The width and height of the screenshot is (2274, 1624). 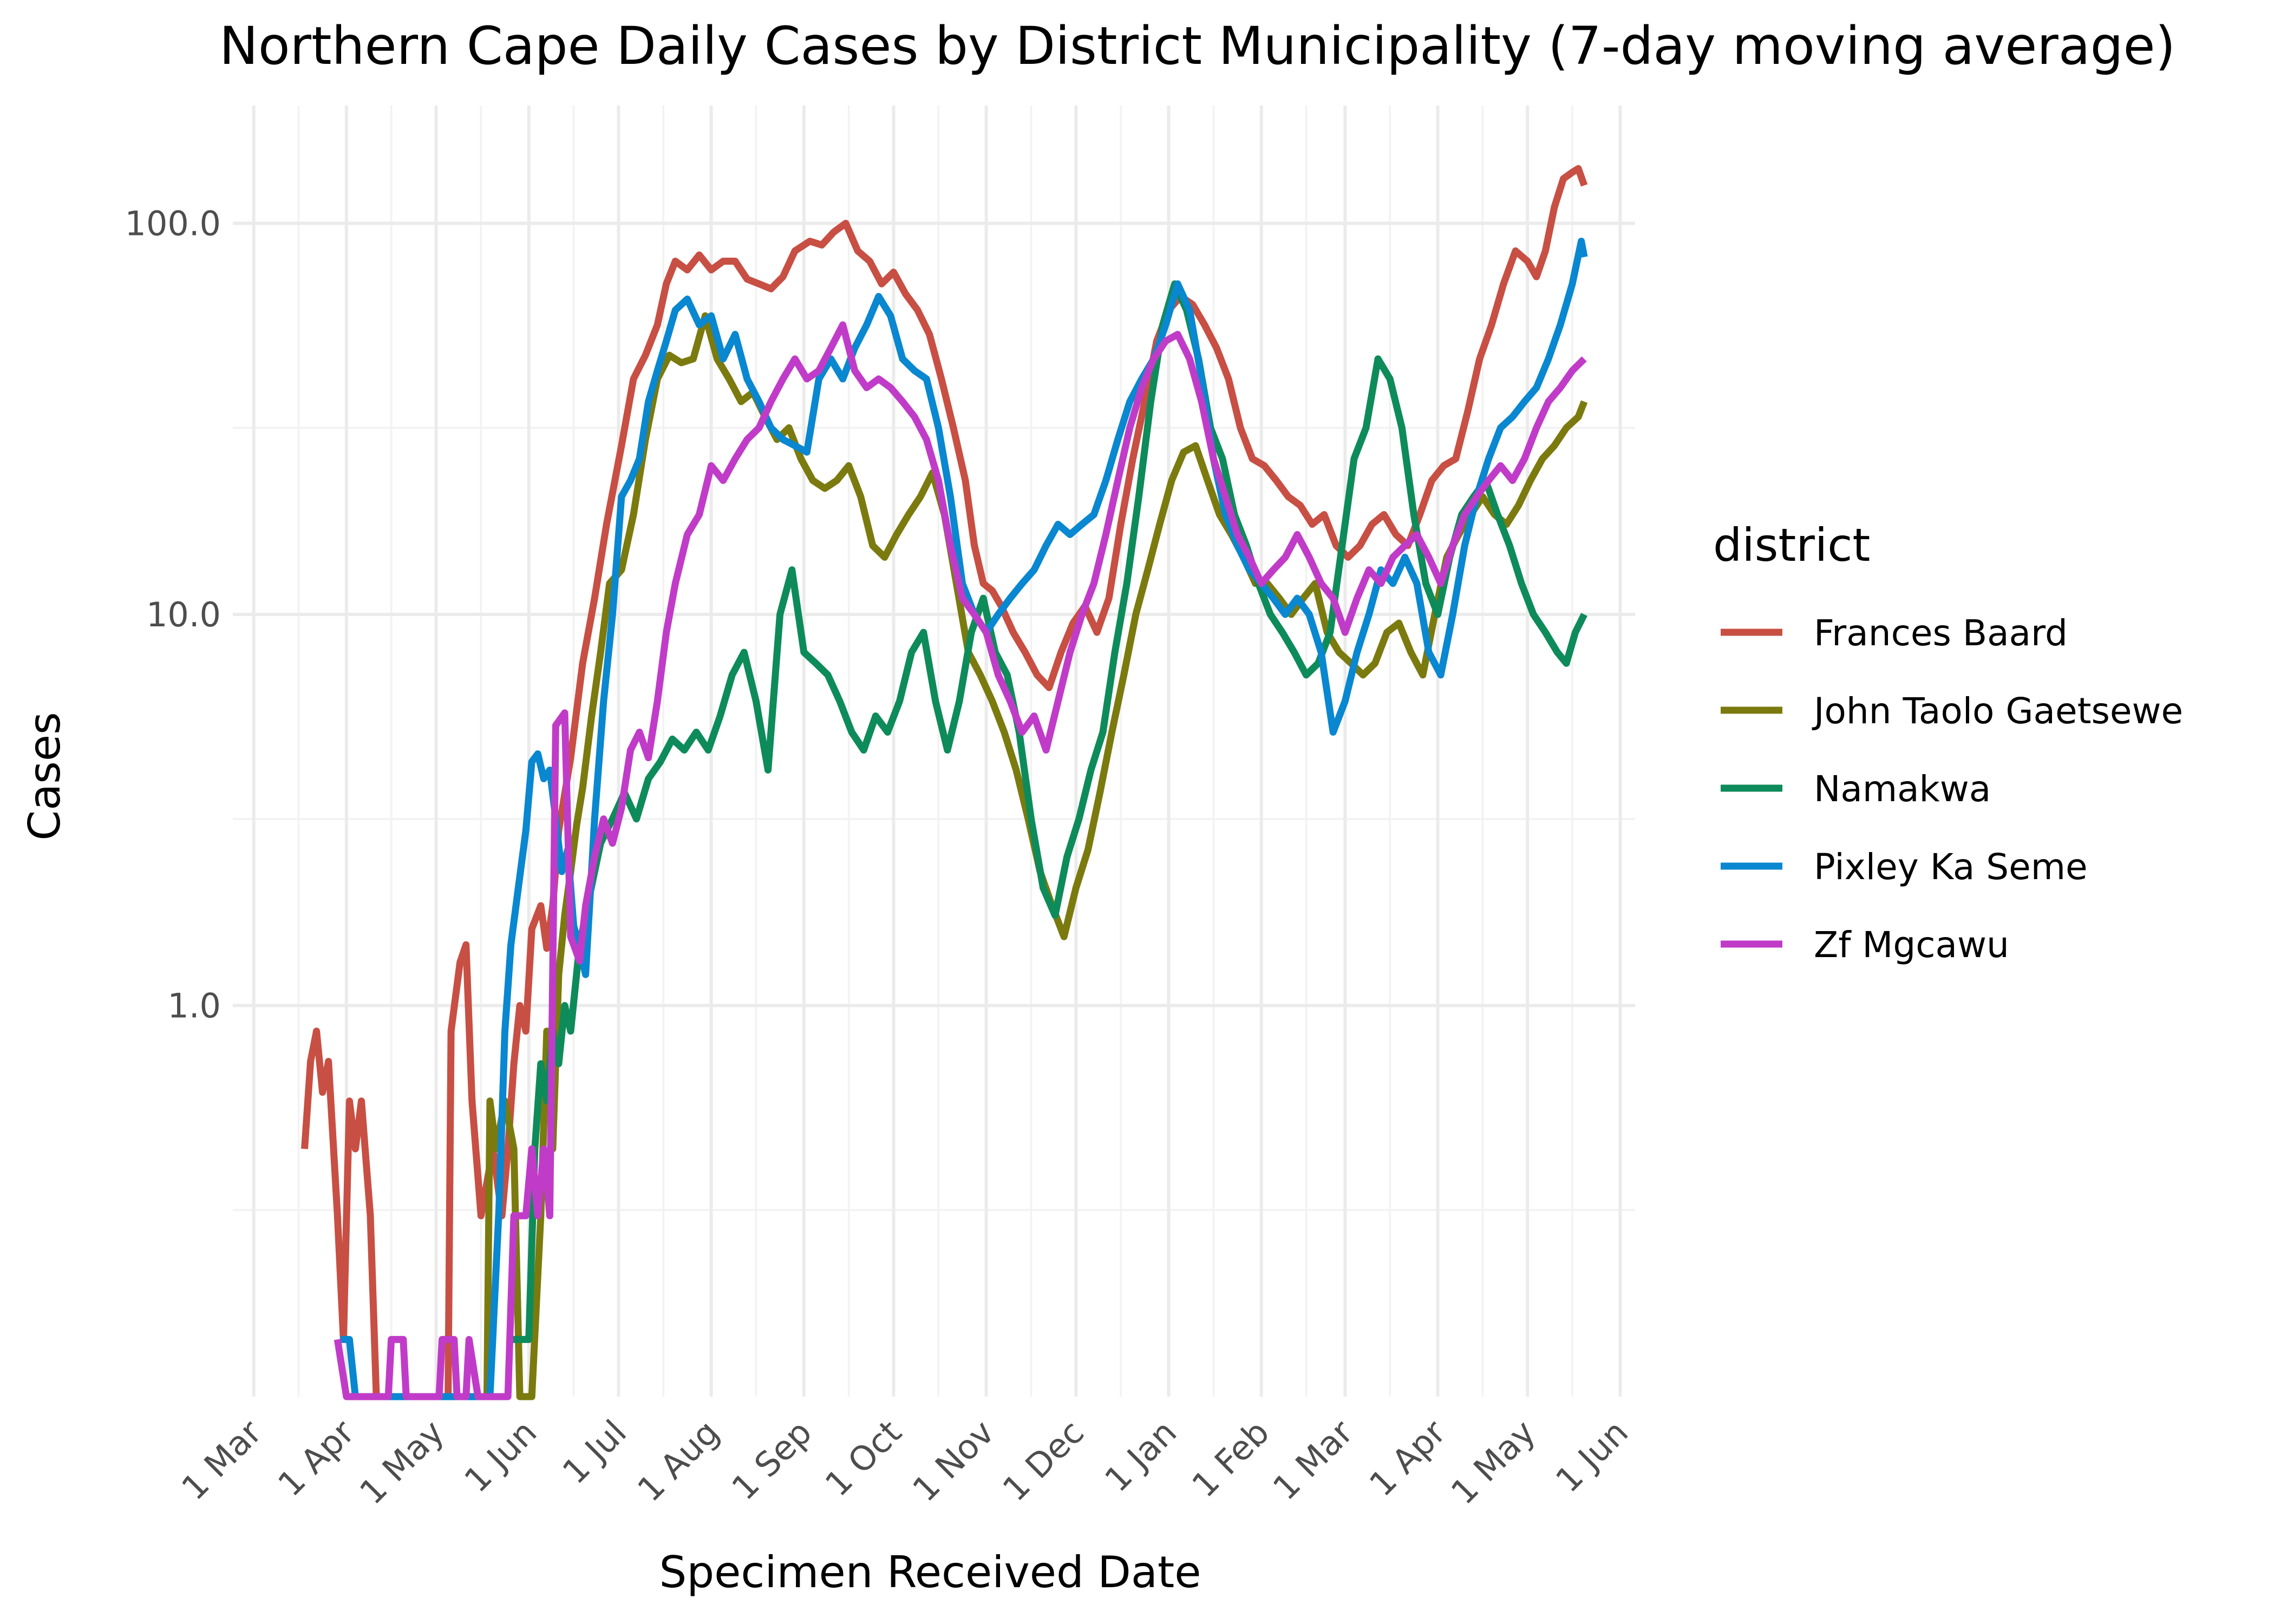 I want to click on y-axis-tick-labels: 1.0 10.0 100.0, so click(x=173, y=614).